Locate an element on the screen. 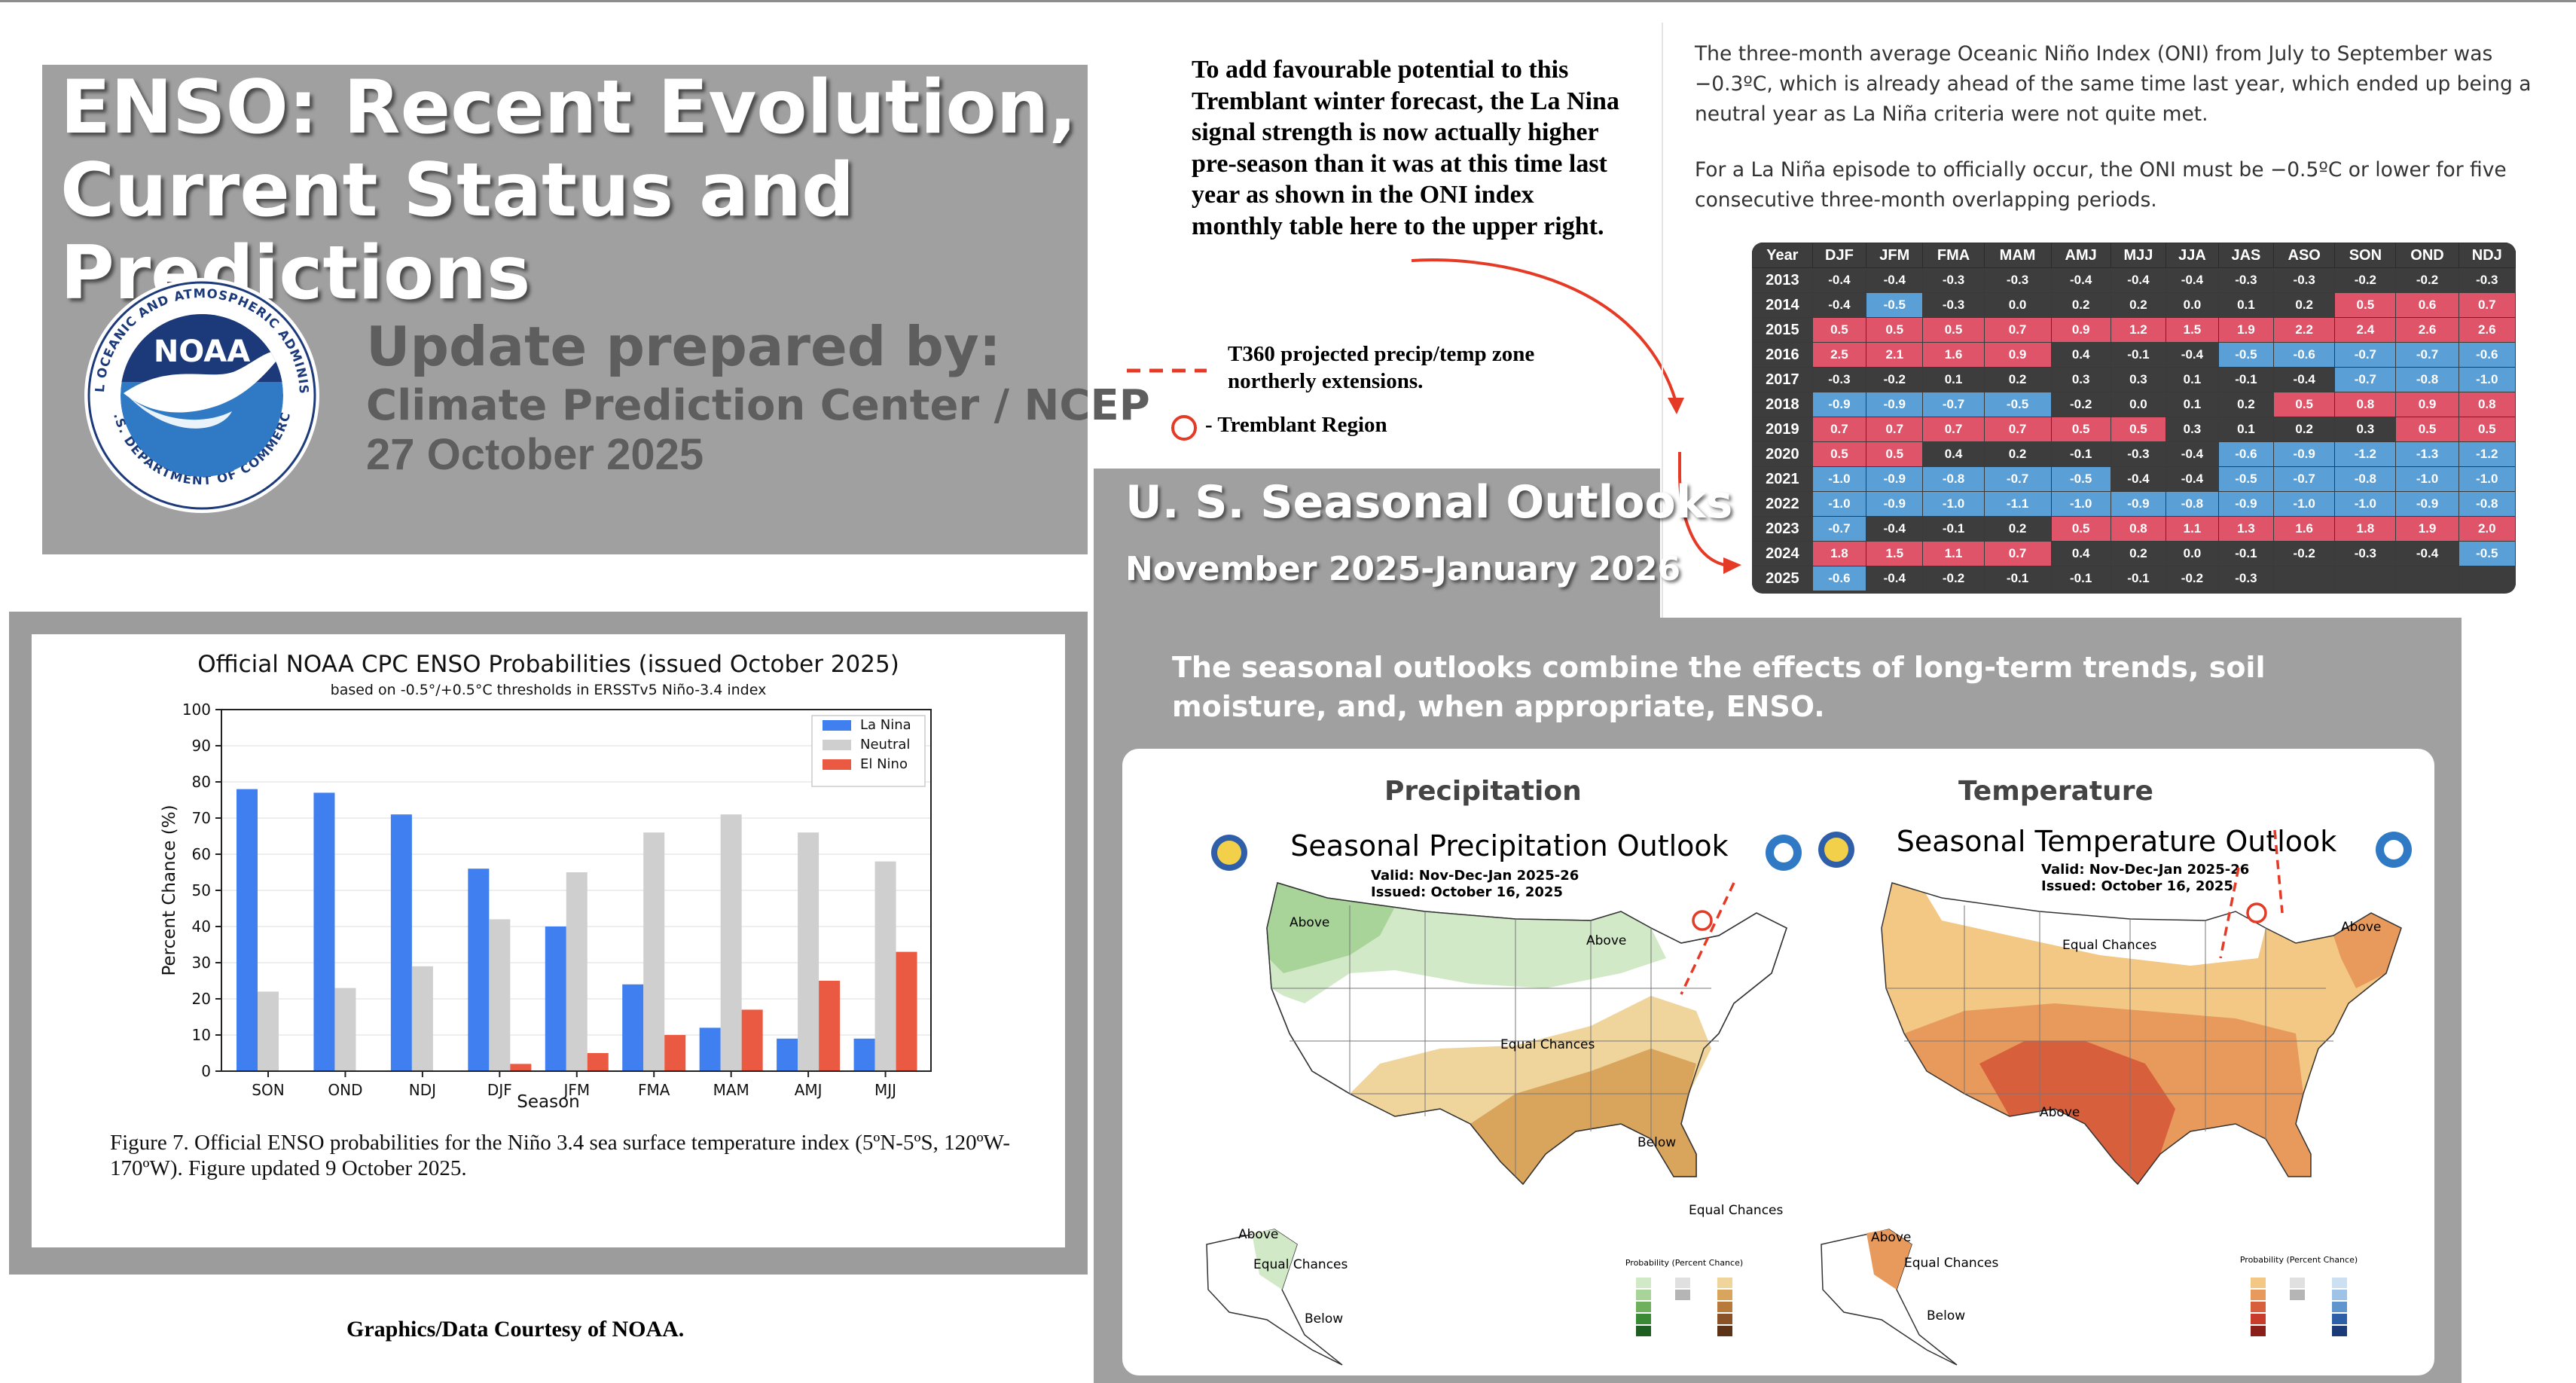 Image resolution: width=2576 pixels, height=1383 pixels. oni-row-2025: 2025 -0.6 -0.4 -0.2 -0.1 -0.1 -0.1 -0.2 -0.3 is located at coordinates (2134, 578).